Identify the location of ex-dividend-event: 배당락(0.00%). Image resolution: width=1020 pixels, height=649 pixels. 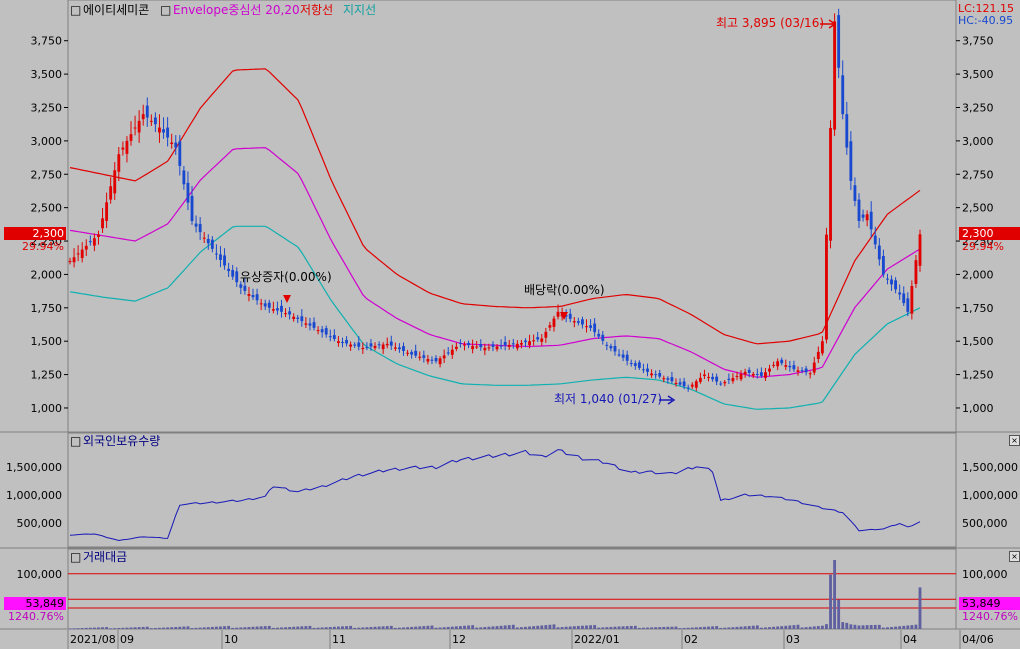
(564, 290).